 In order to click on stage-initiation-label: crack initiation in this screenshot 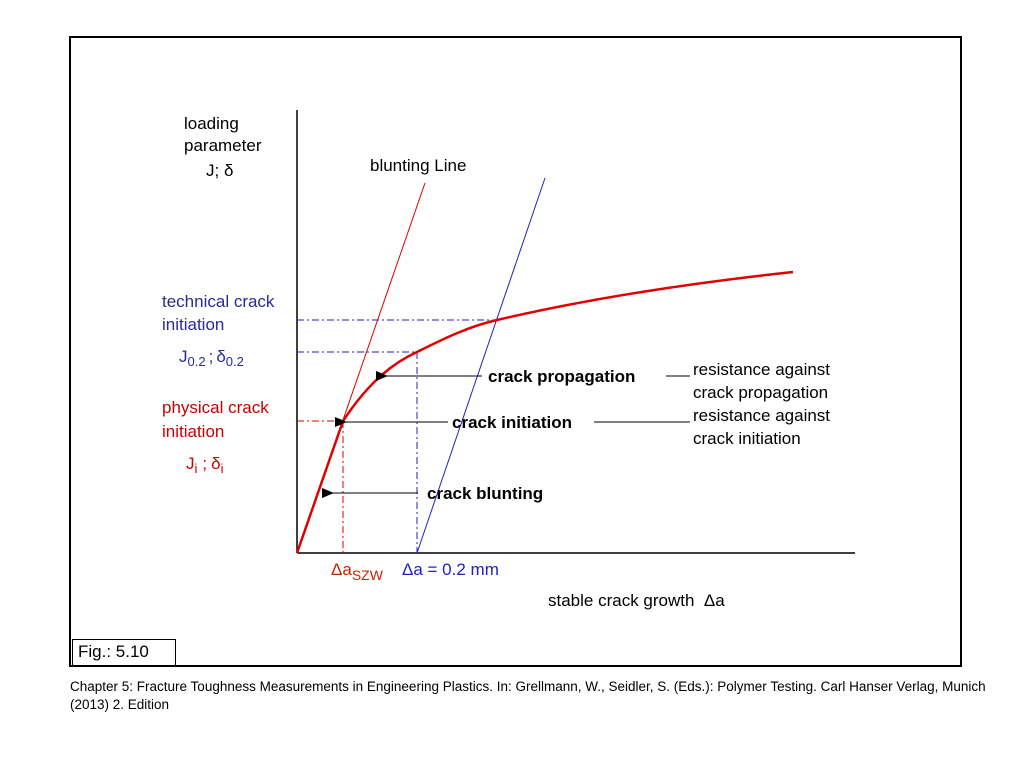, I will do `click(512, 422)`.